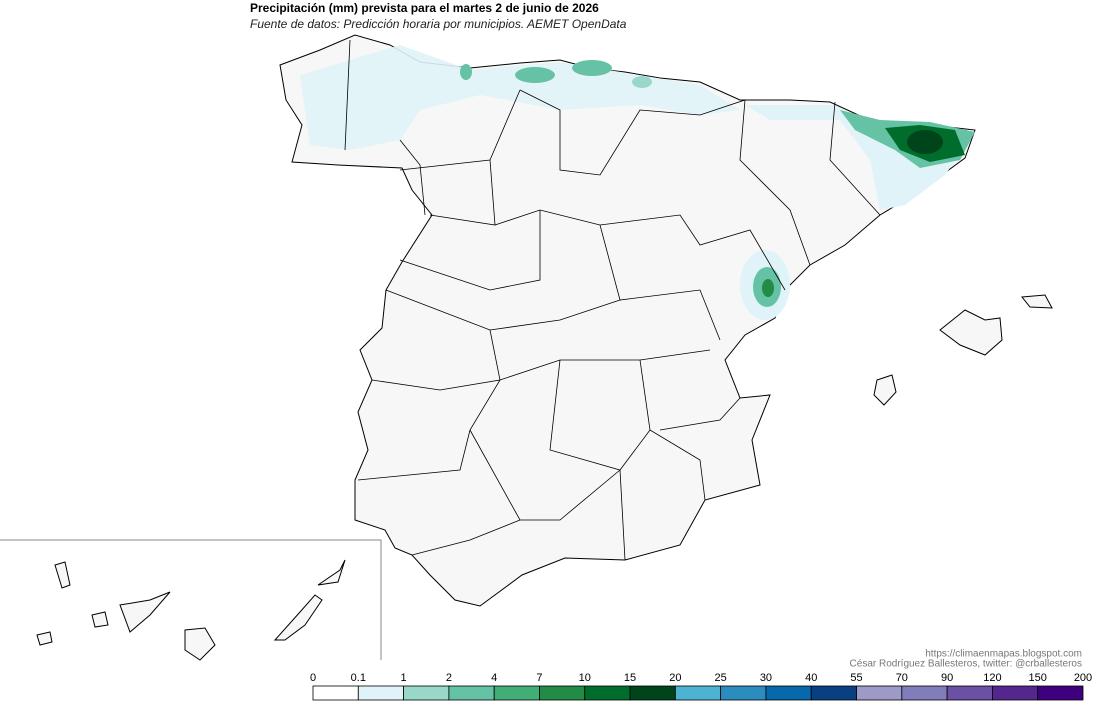 The height and width of the screenshot is (707, 1100). What do you see at coordinates (539, 678) in the screenshot?
I see `legend-break-label: 7` at bounding box center [539, 678].